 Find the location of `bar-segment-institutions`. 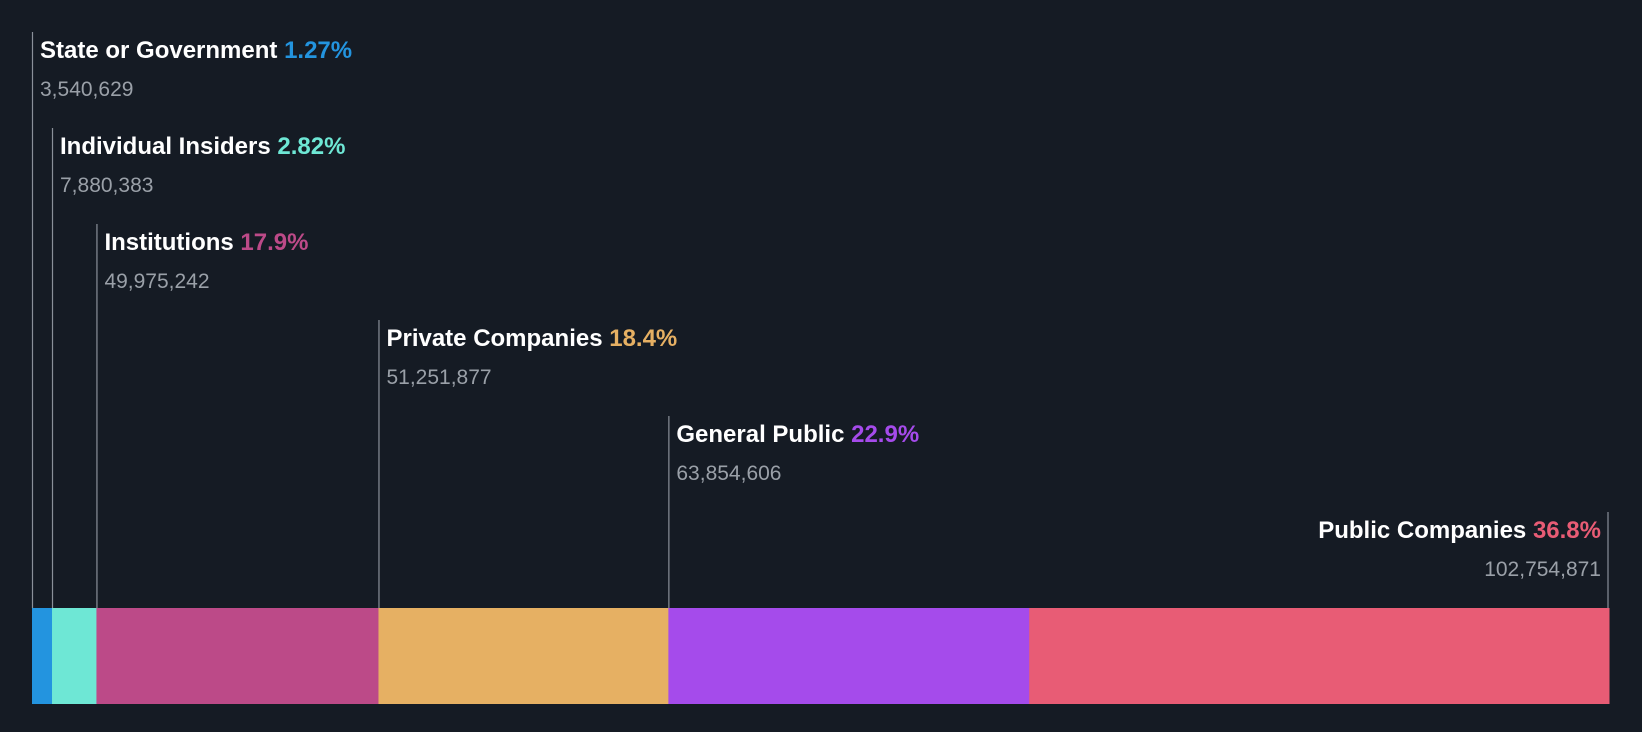

bar-segment-institutions is located at coordinates (237, 656).